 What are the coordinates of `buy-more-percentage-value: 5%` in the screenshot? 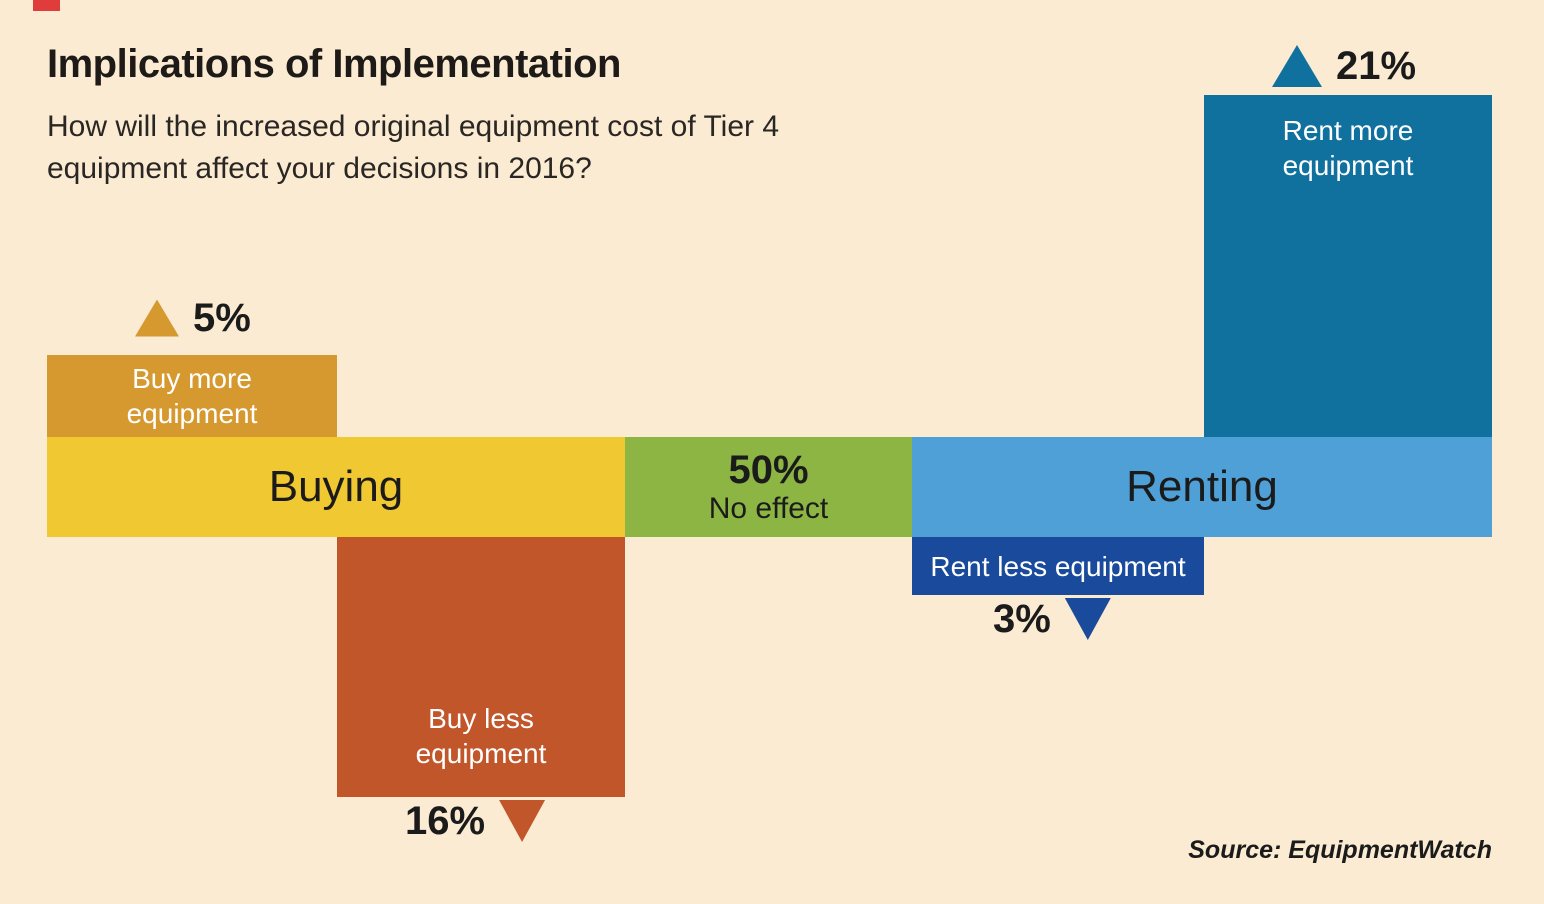 It's located at (222, 318).